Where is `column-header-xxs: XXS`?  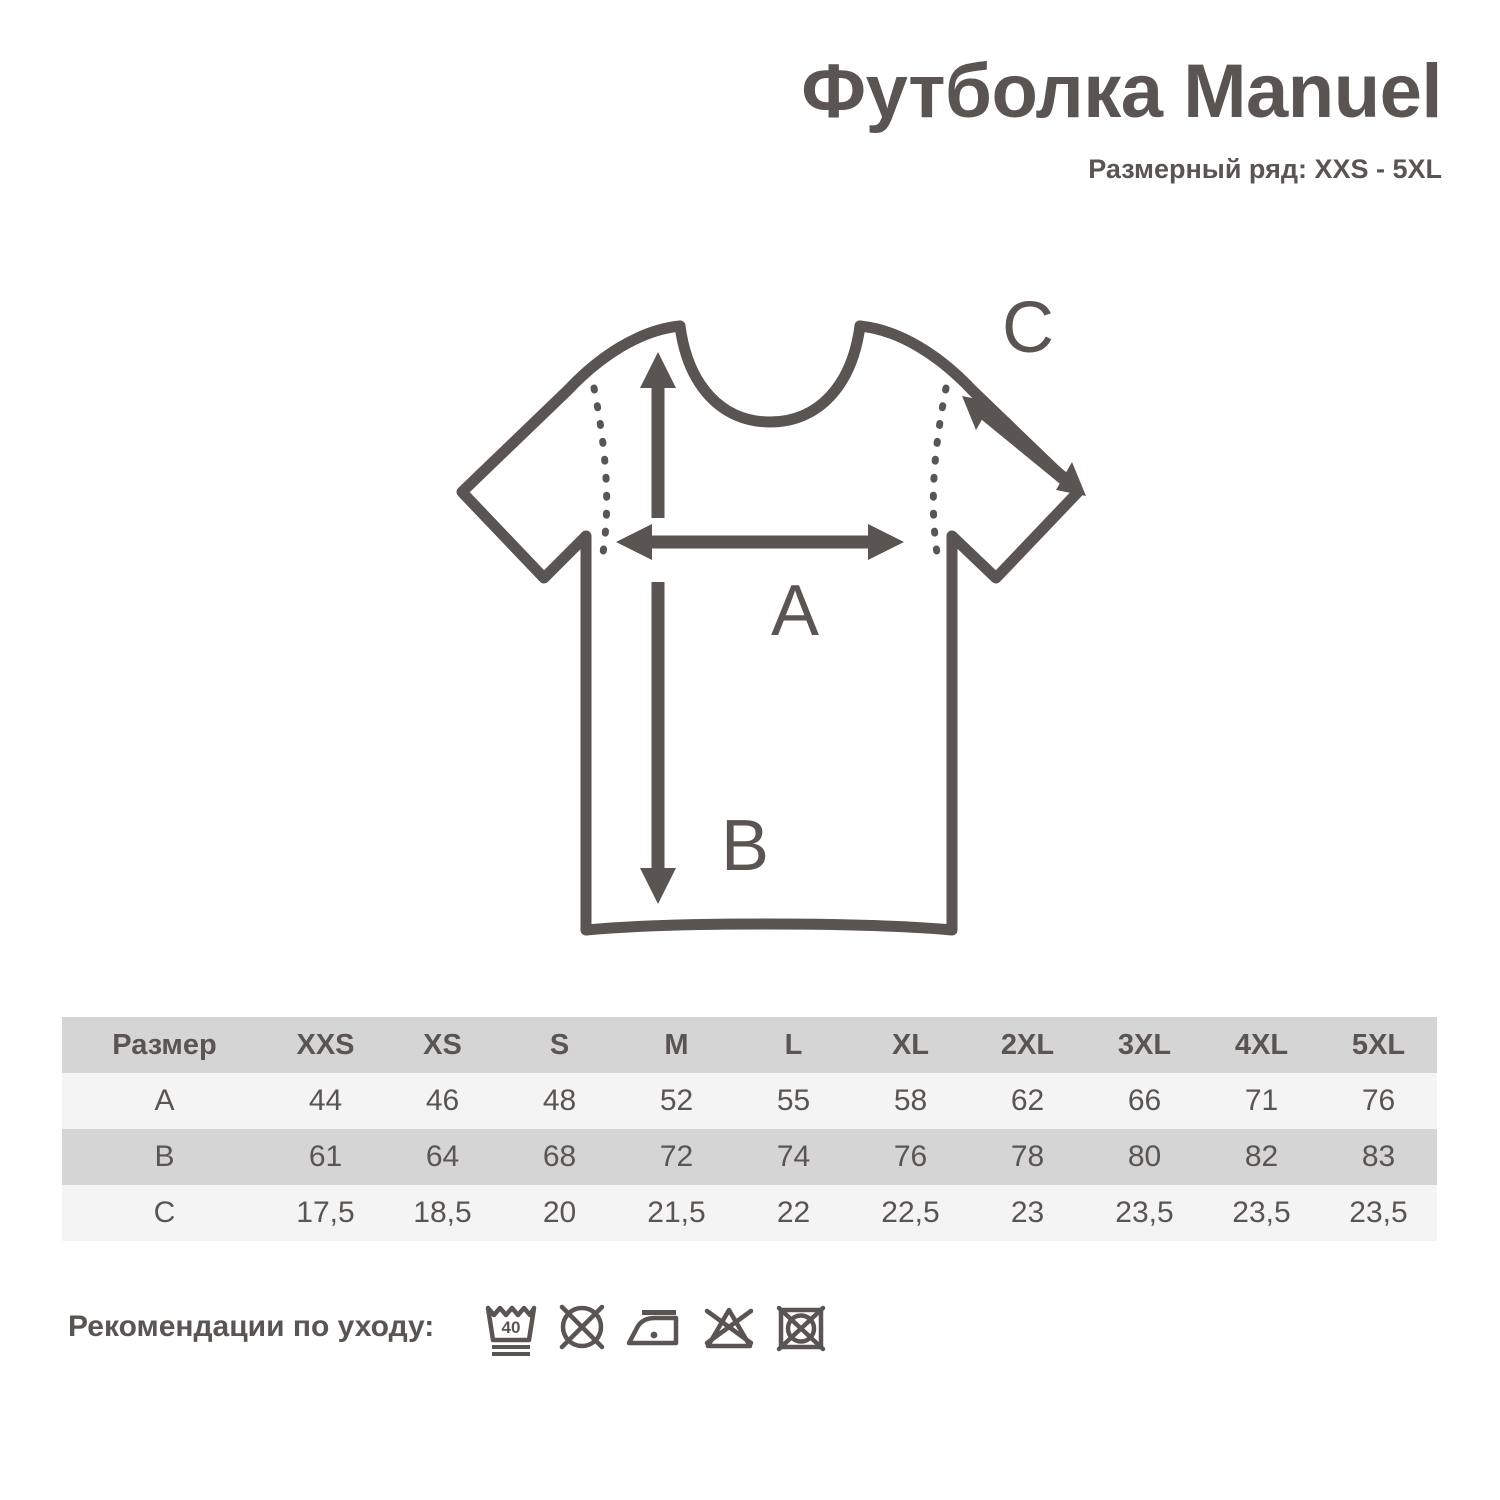 column-header-xxs: XXS is located at coordinates (325, 1045).